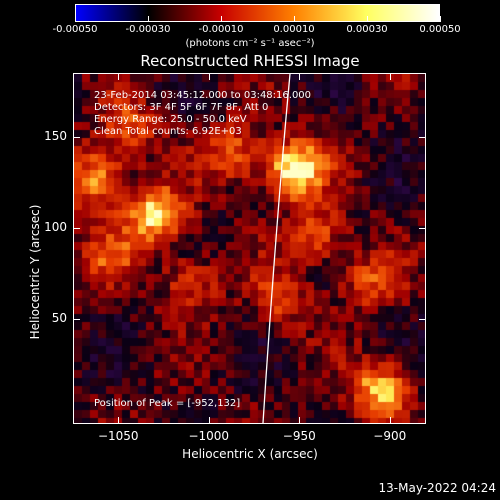 The height and width of the screenshot is (500, 500). Describe the element at coordinates (181, 107) in the screenshot. I see `info-detectors: Detectors: 3F 4F 5F 6F 7F 8F, Att 0` at that location.